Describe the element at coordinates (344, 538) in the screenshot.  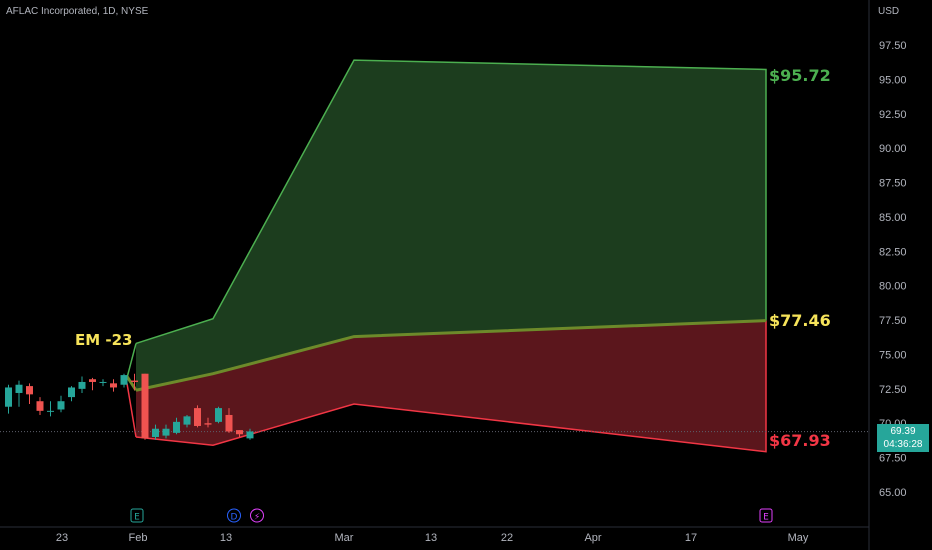
I see `x-tick-label: Mar` at that location.